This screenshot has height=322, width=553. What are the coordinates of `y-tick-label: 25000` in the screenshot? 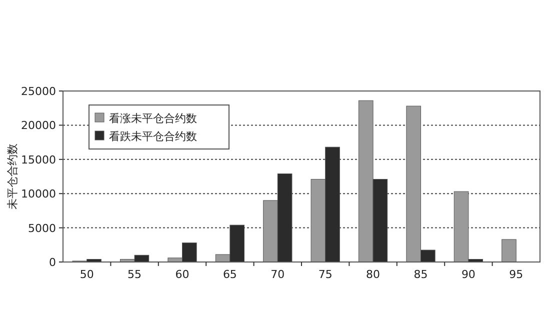 It's located at (38, 91).